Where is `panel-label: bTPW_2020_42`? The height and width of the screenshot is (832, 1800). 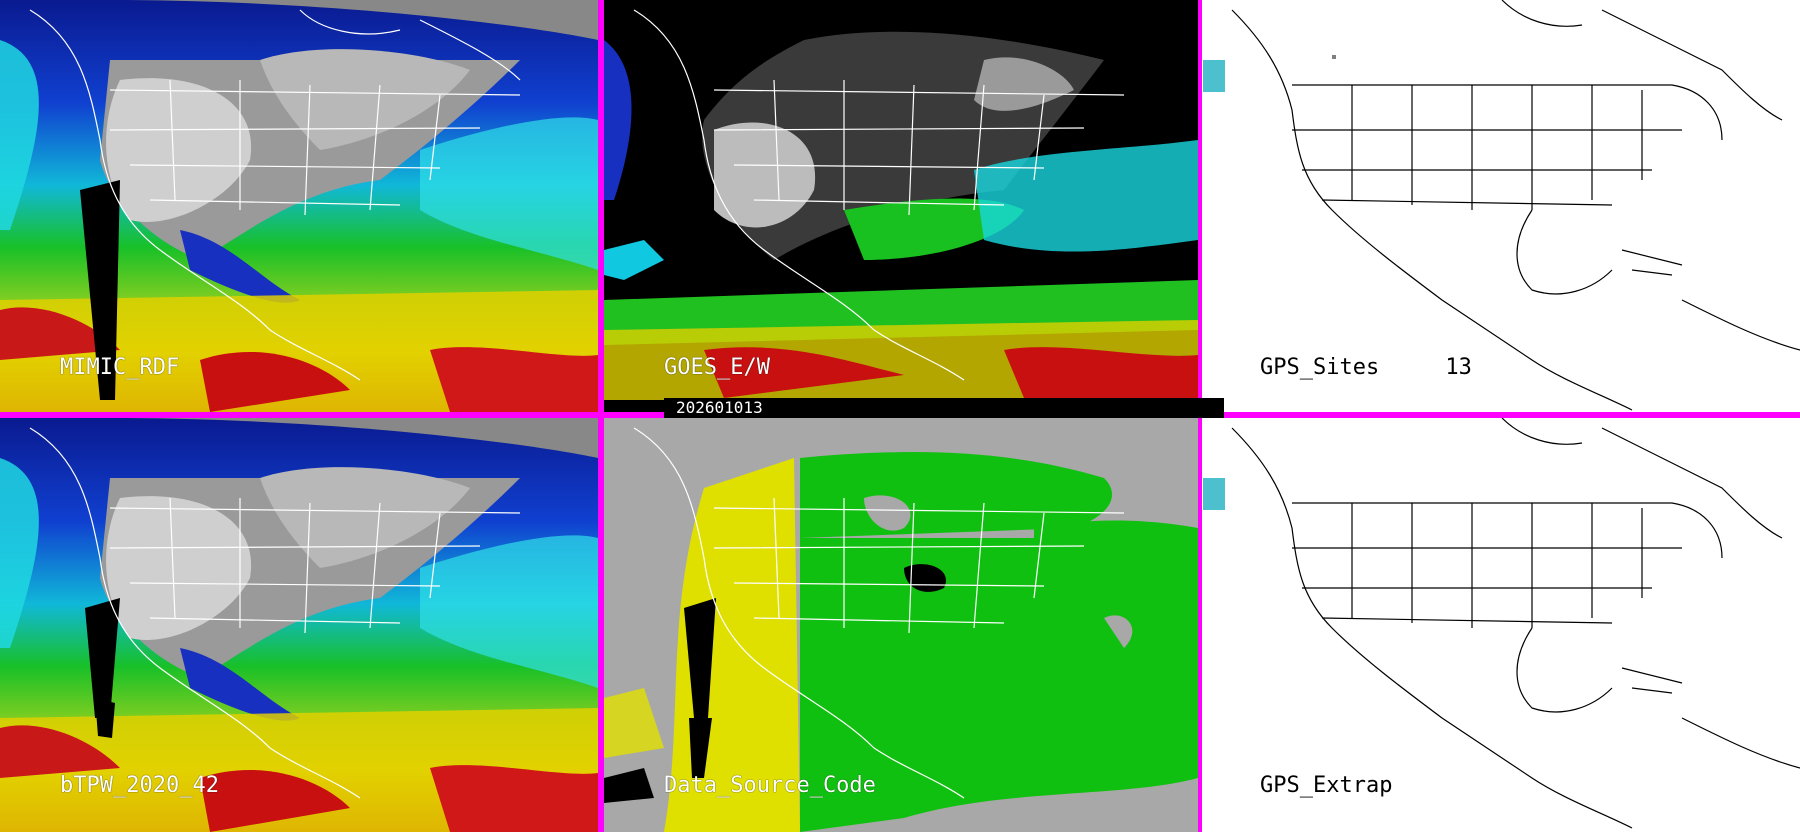
panel-label: bTPW_2020_42 is located at coordinates (139, 785).